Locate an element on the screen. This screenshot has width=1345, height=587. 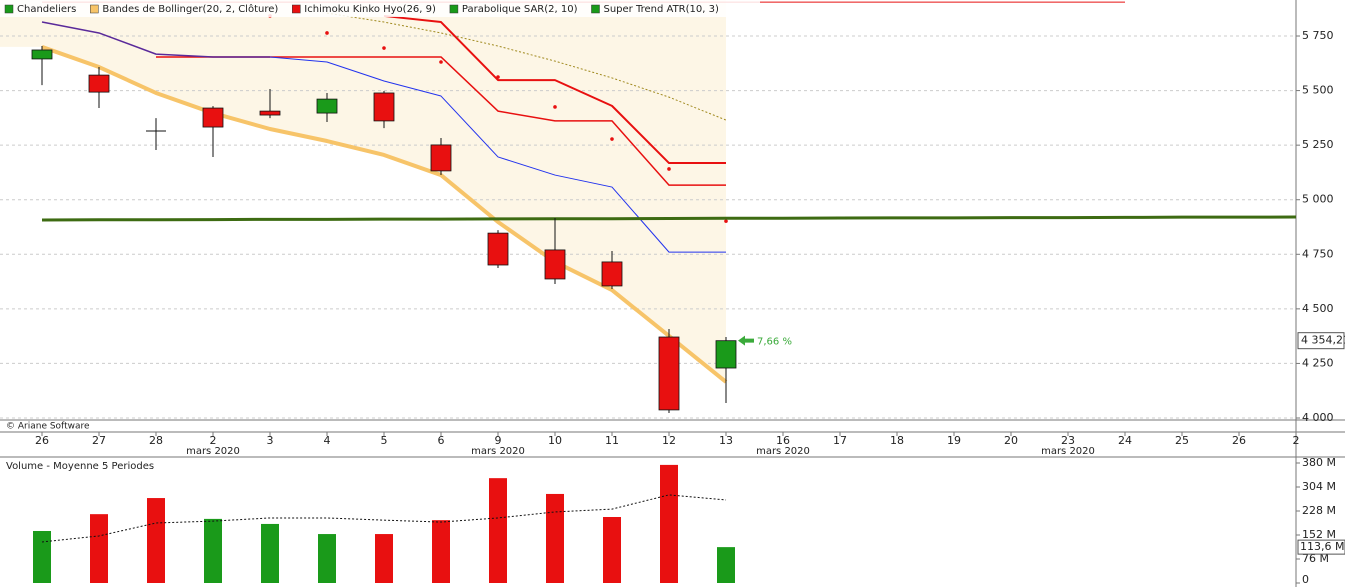
x-tick-label: 27 is located at coordinates (99, 440).